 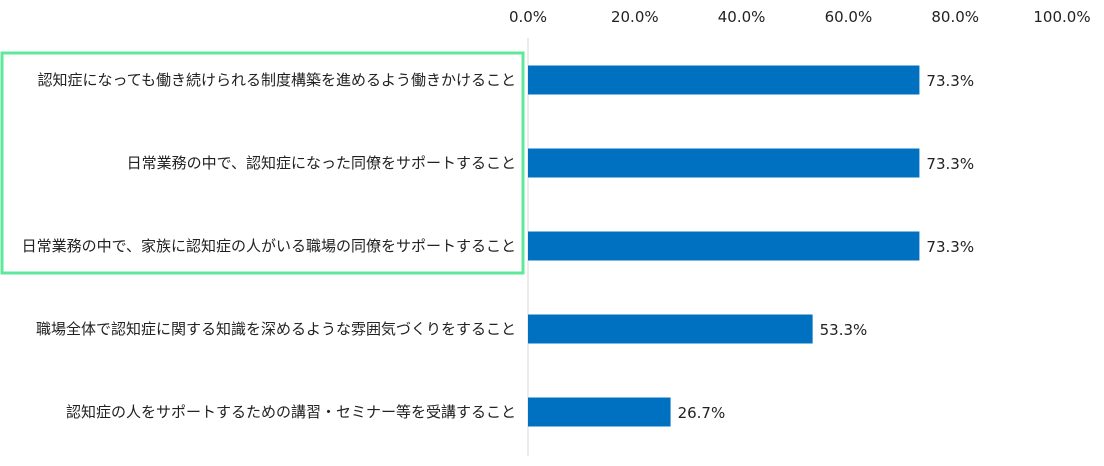 What do you see at coordinates (742, 17) in the screenshot?
I see `x-tick-label: 40.0%` at bounding box center [742, 17].